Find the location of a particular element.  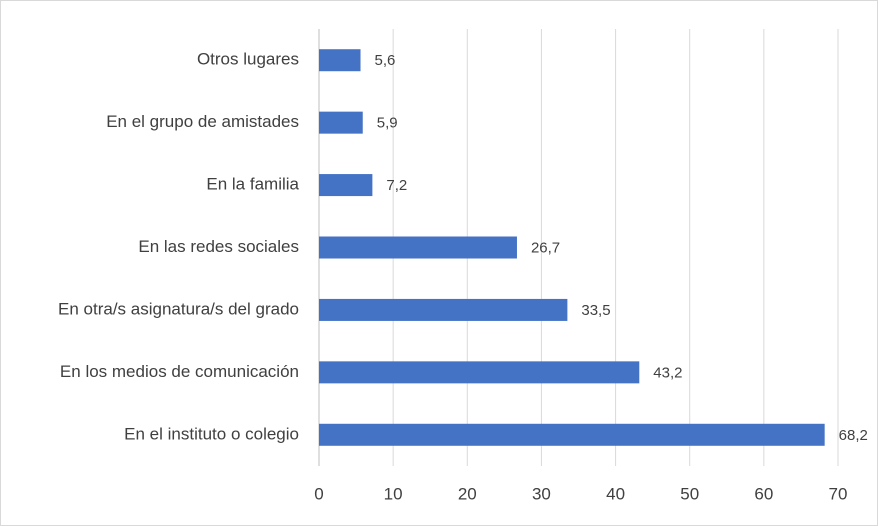

x-tick-label: 60 is located at coordinates (763, 493).